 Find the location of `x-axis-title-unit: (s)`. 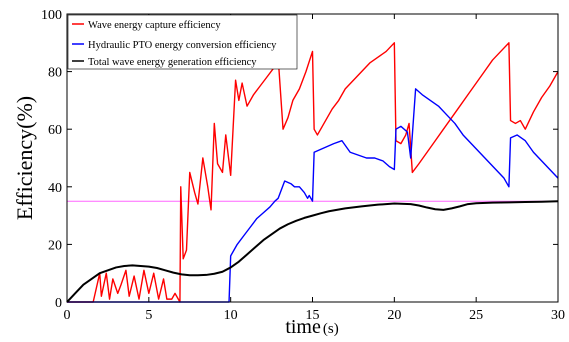

x-axis-title-unit: (s) is located at coordinates (331, 329).